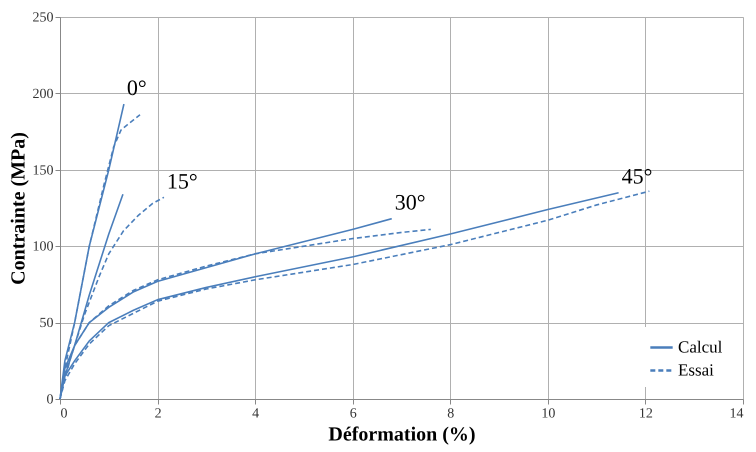 This screenshot has height=452, width=756. Describe the element at coordinates (47, 324) in the screenshot. I see `y-tick-label: 50` at that location.